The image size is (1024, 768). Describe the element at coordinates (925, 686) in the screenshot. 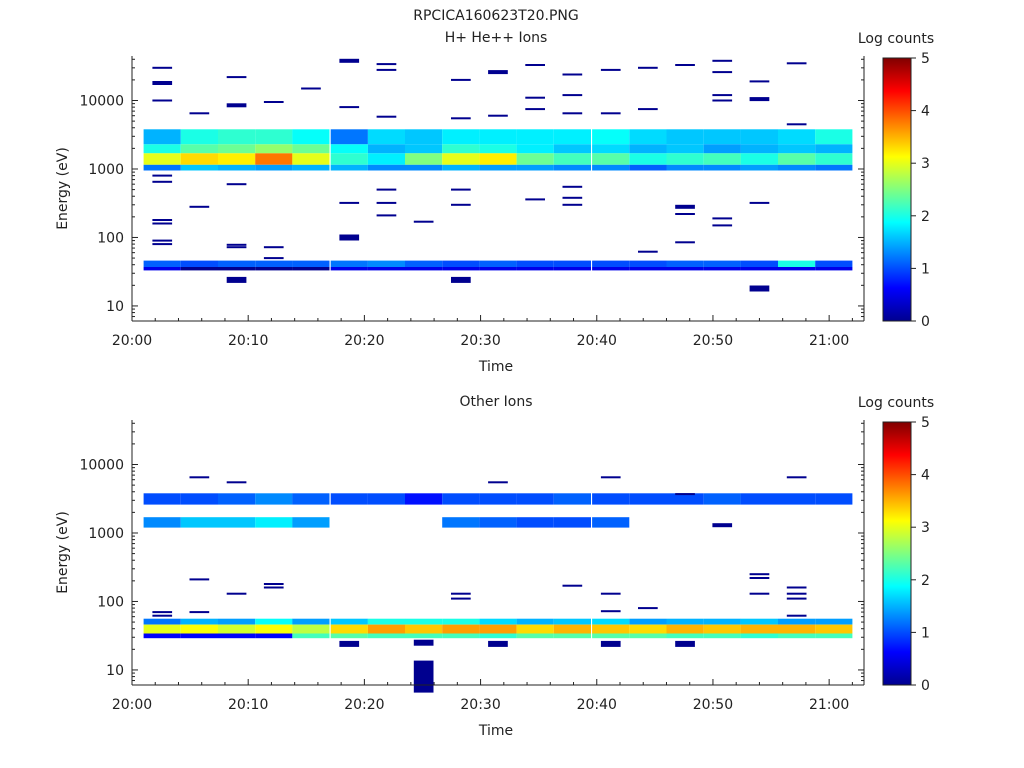

I see `colorbar-tick-label: 0` at that location.